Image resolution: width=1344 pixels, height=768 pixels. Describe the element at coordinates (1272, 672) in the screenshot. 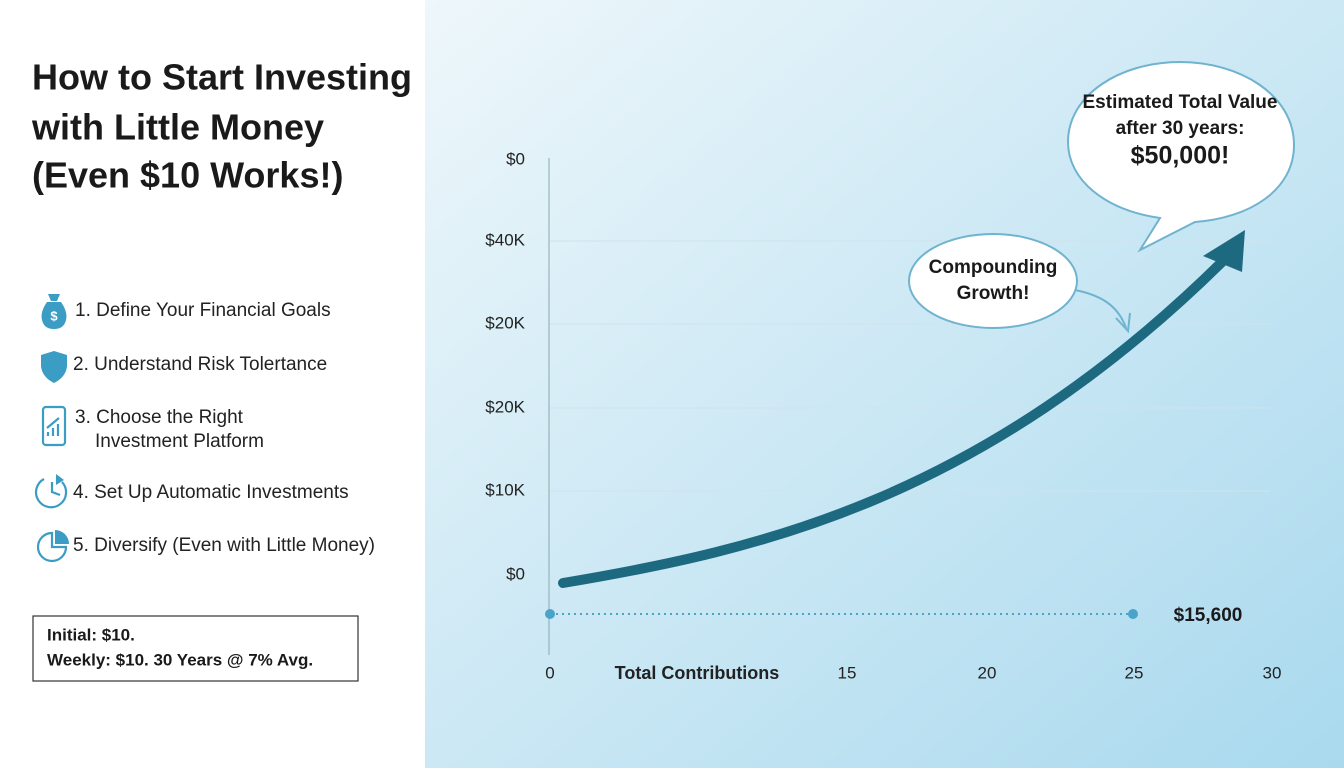

I see `x-tick-label: 30` at that location.